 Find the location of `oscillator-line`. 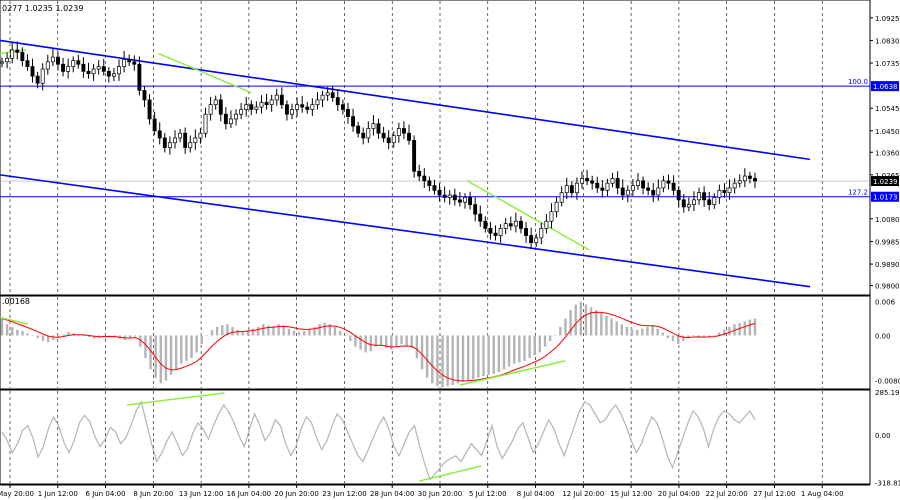

oscillator-line is located at coordinates (378, 440).